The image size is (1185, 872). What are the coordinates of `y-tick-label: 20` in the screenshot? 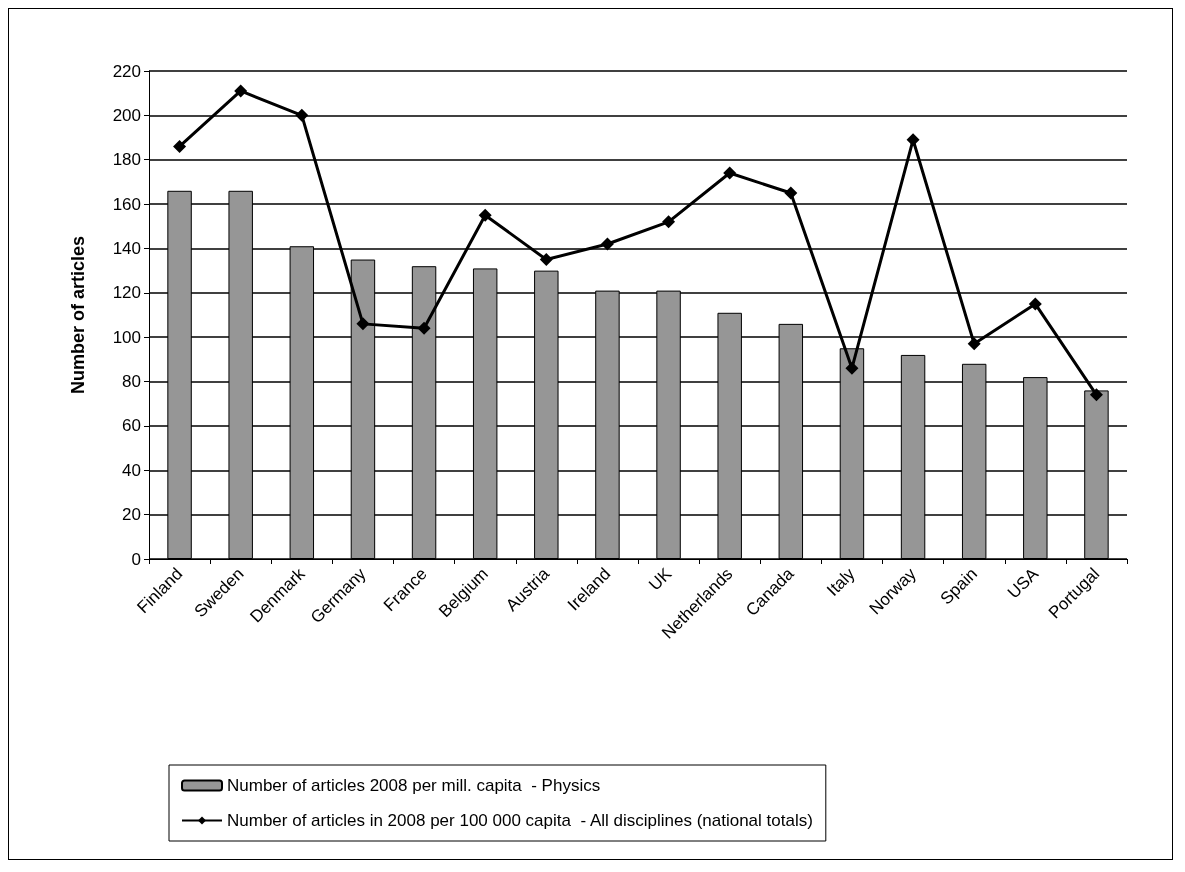 It's located at (131, 515).